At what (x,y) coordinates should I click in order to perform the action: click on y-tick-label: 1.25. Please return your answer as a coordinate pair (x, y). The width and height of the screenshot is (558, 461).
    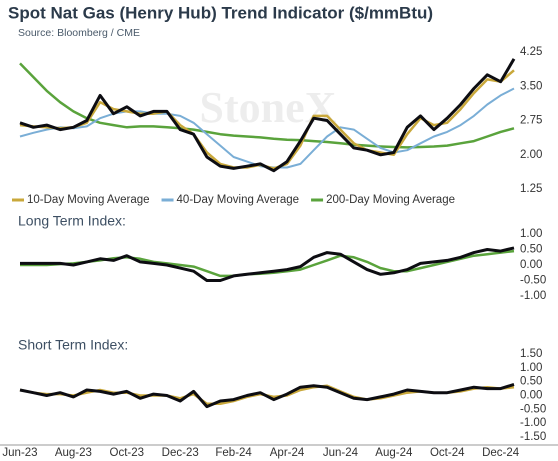
    Looking at the image, I should click on (531, 189).